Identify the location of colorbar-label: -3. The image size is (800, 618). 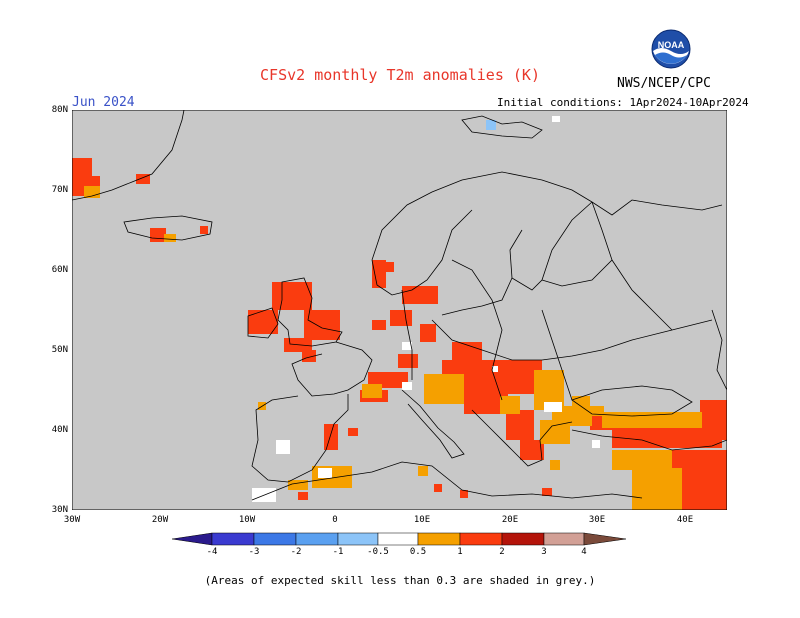
(254, 552).